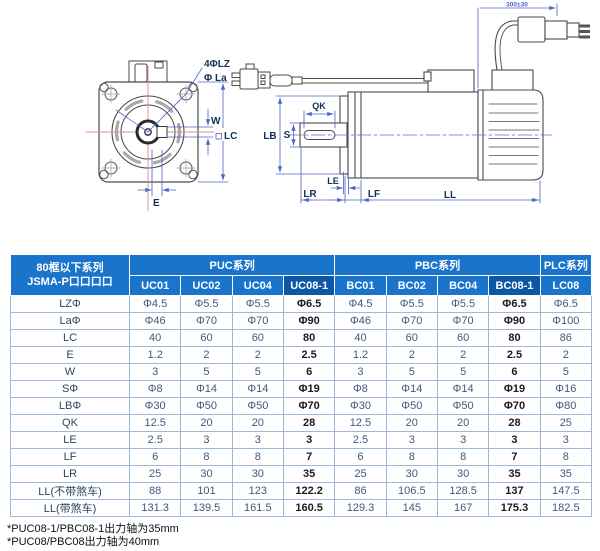 This screenshot has width=600, height=551. Describe the element at coordinates (421, 125) in the screenshot. I see `motor-body` at that location.